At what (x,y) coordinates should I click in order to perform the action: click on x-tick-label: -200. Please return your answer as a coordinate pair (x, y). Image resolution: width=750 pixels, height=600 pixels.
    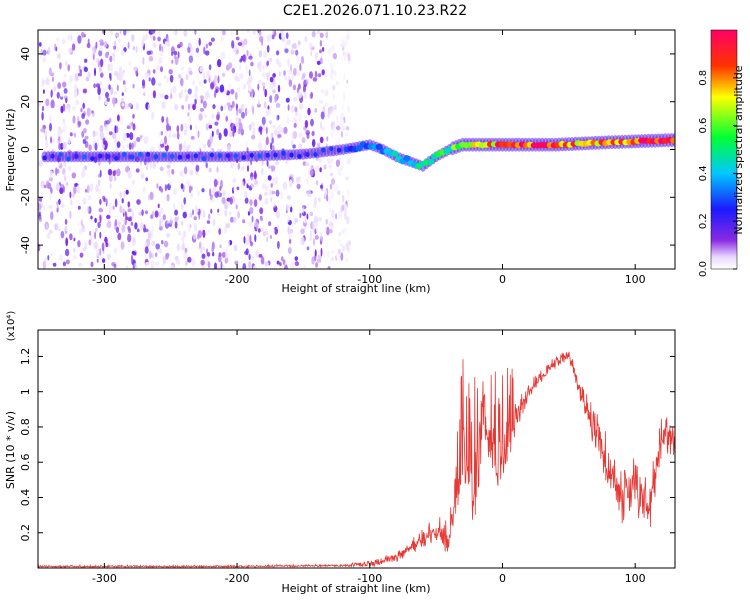
    Looking at the image, I should click on (237, 279).